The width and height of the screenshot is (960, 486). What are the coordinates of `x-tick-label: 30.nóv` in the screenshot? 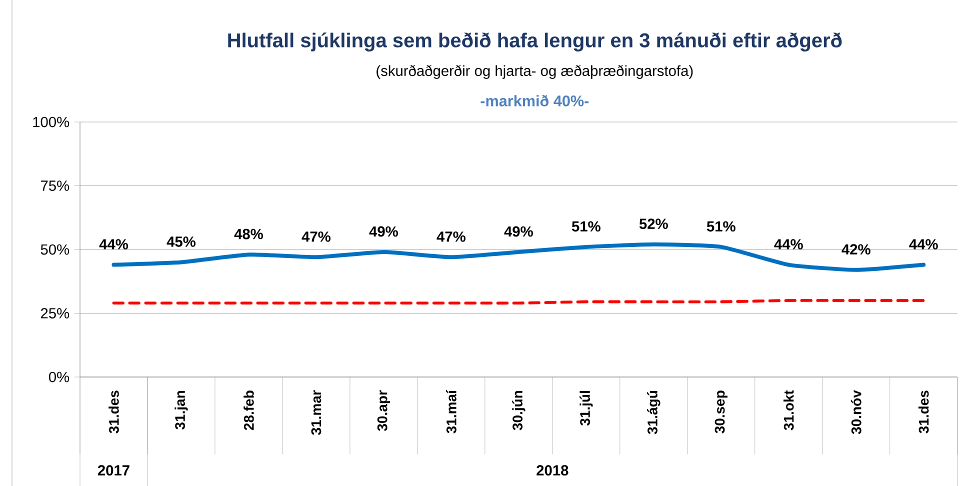 It's located at (856, 412).